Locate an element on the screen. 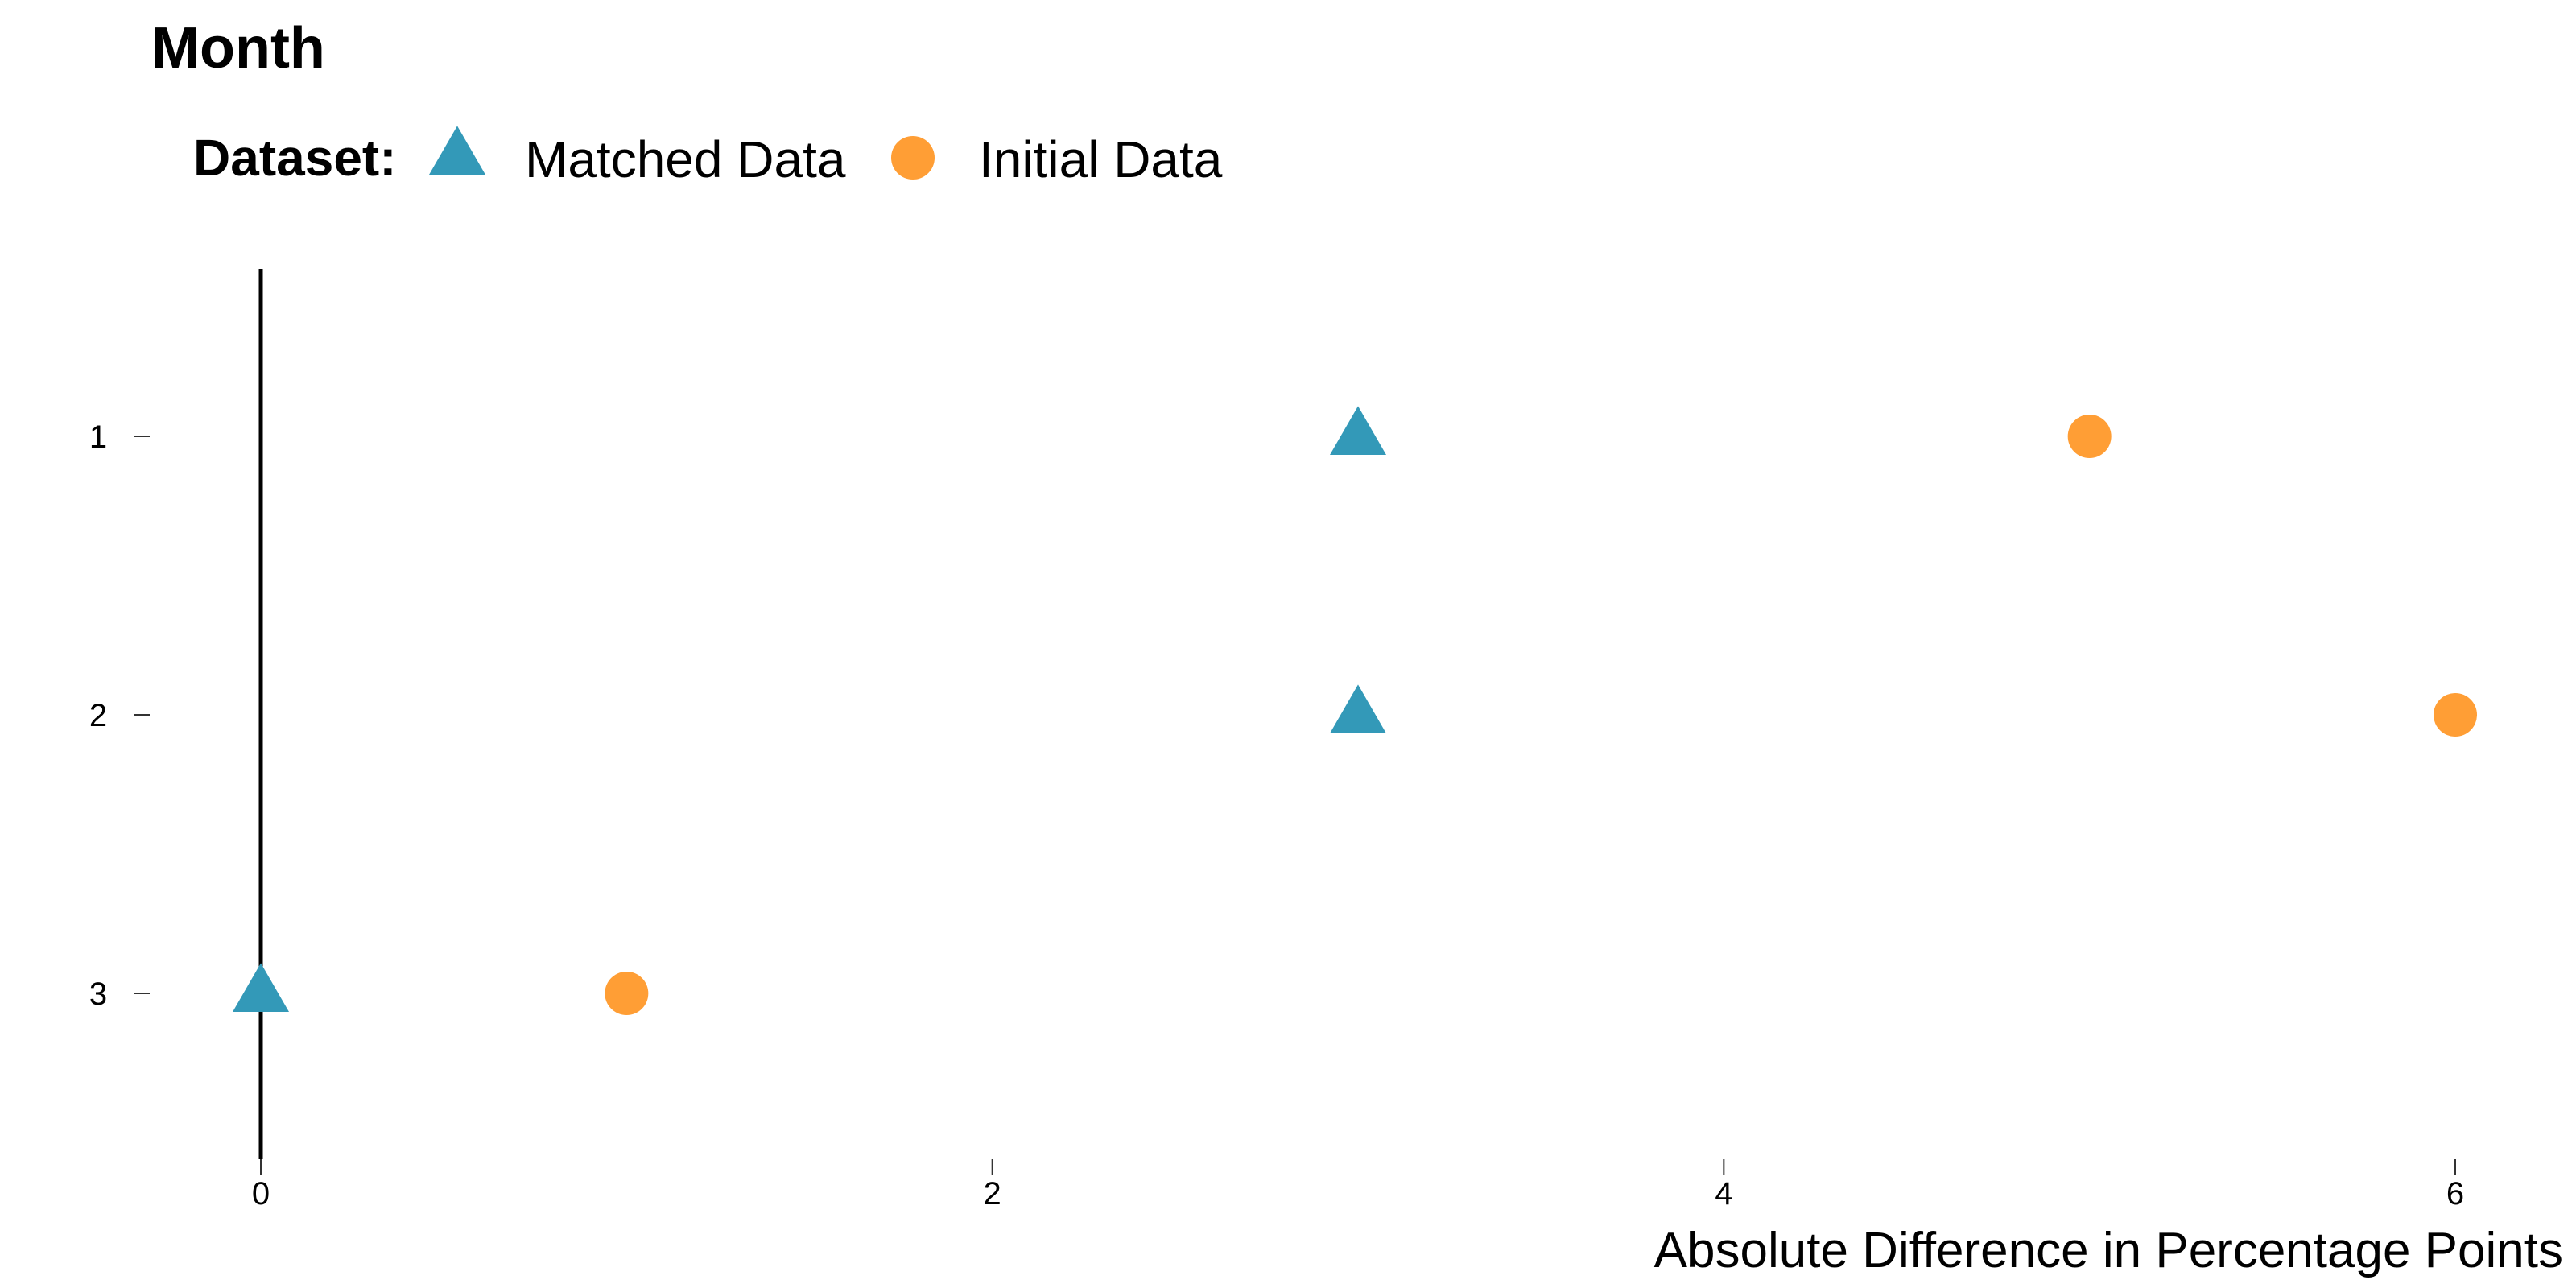  x-tick-label: 2 is located at coordinates (992, 1194).